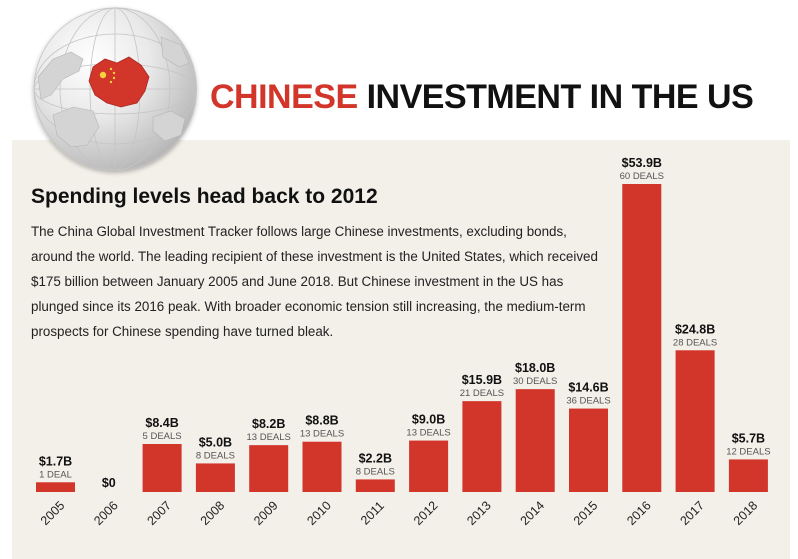 The width and height of the screenshot is (798, 559). I want to click on x-tick-2007: 2007, so click(159, 513).